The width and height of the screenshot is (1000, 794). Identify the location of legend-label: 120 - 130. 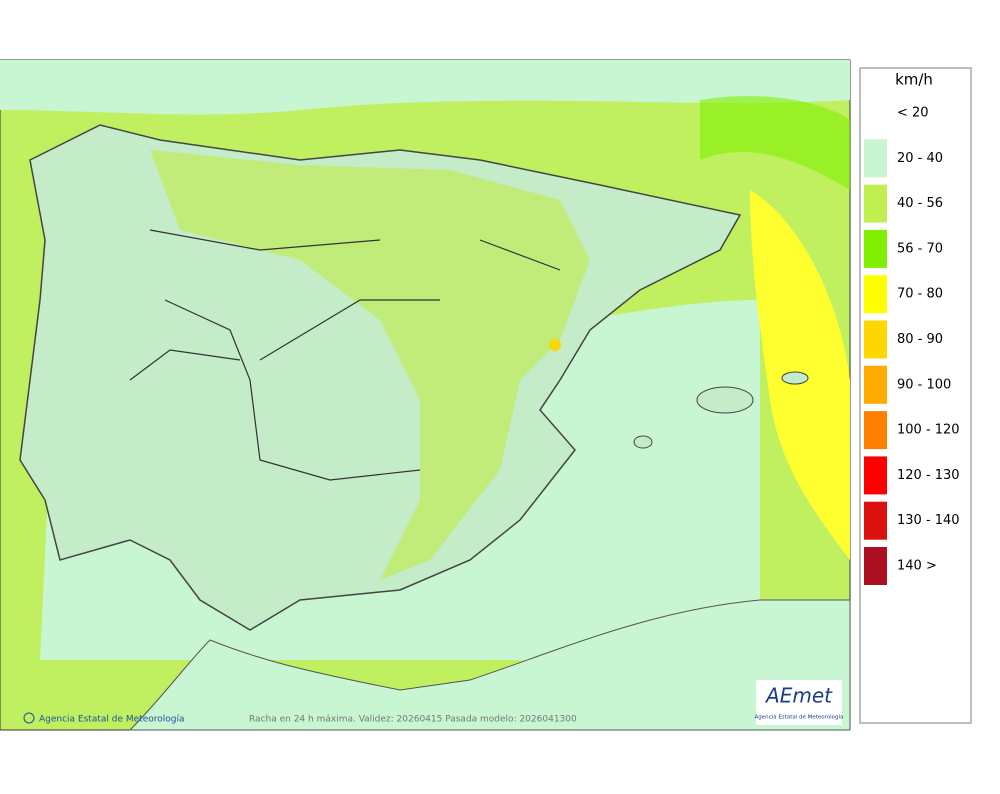
(928, 475).